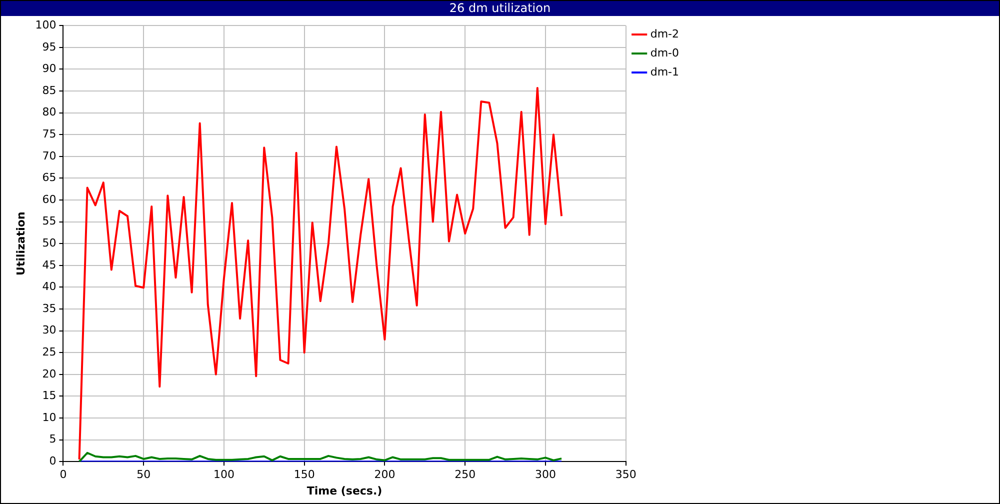  I want to click on y-tick-label: 65, so click(49, 177).